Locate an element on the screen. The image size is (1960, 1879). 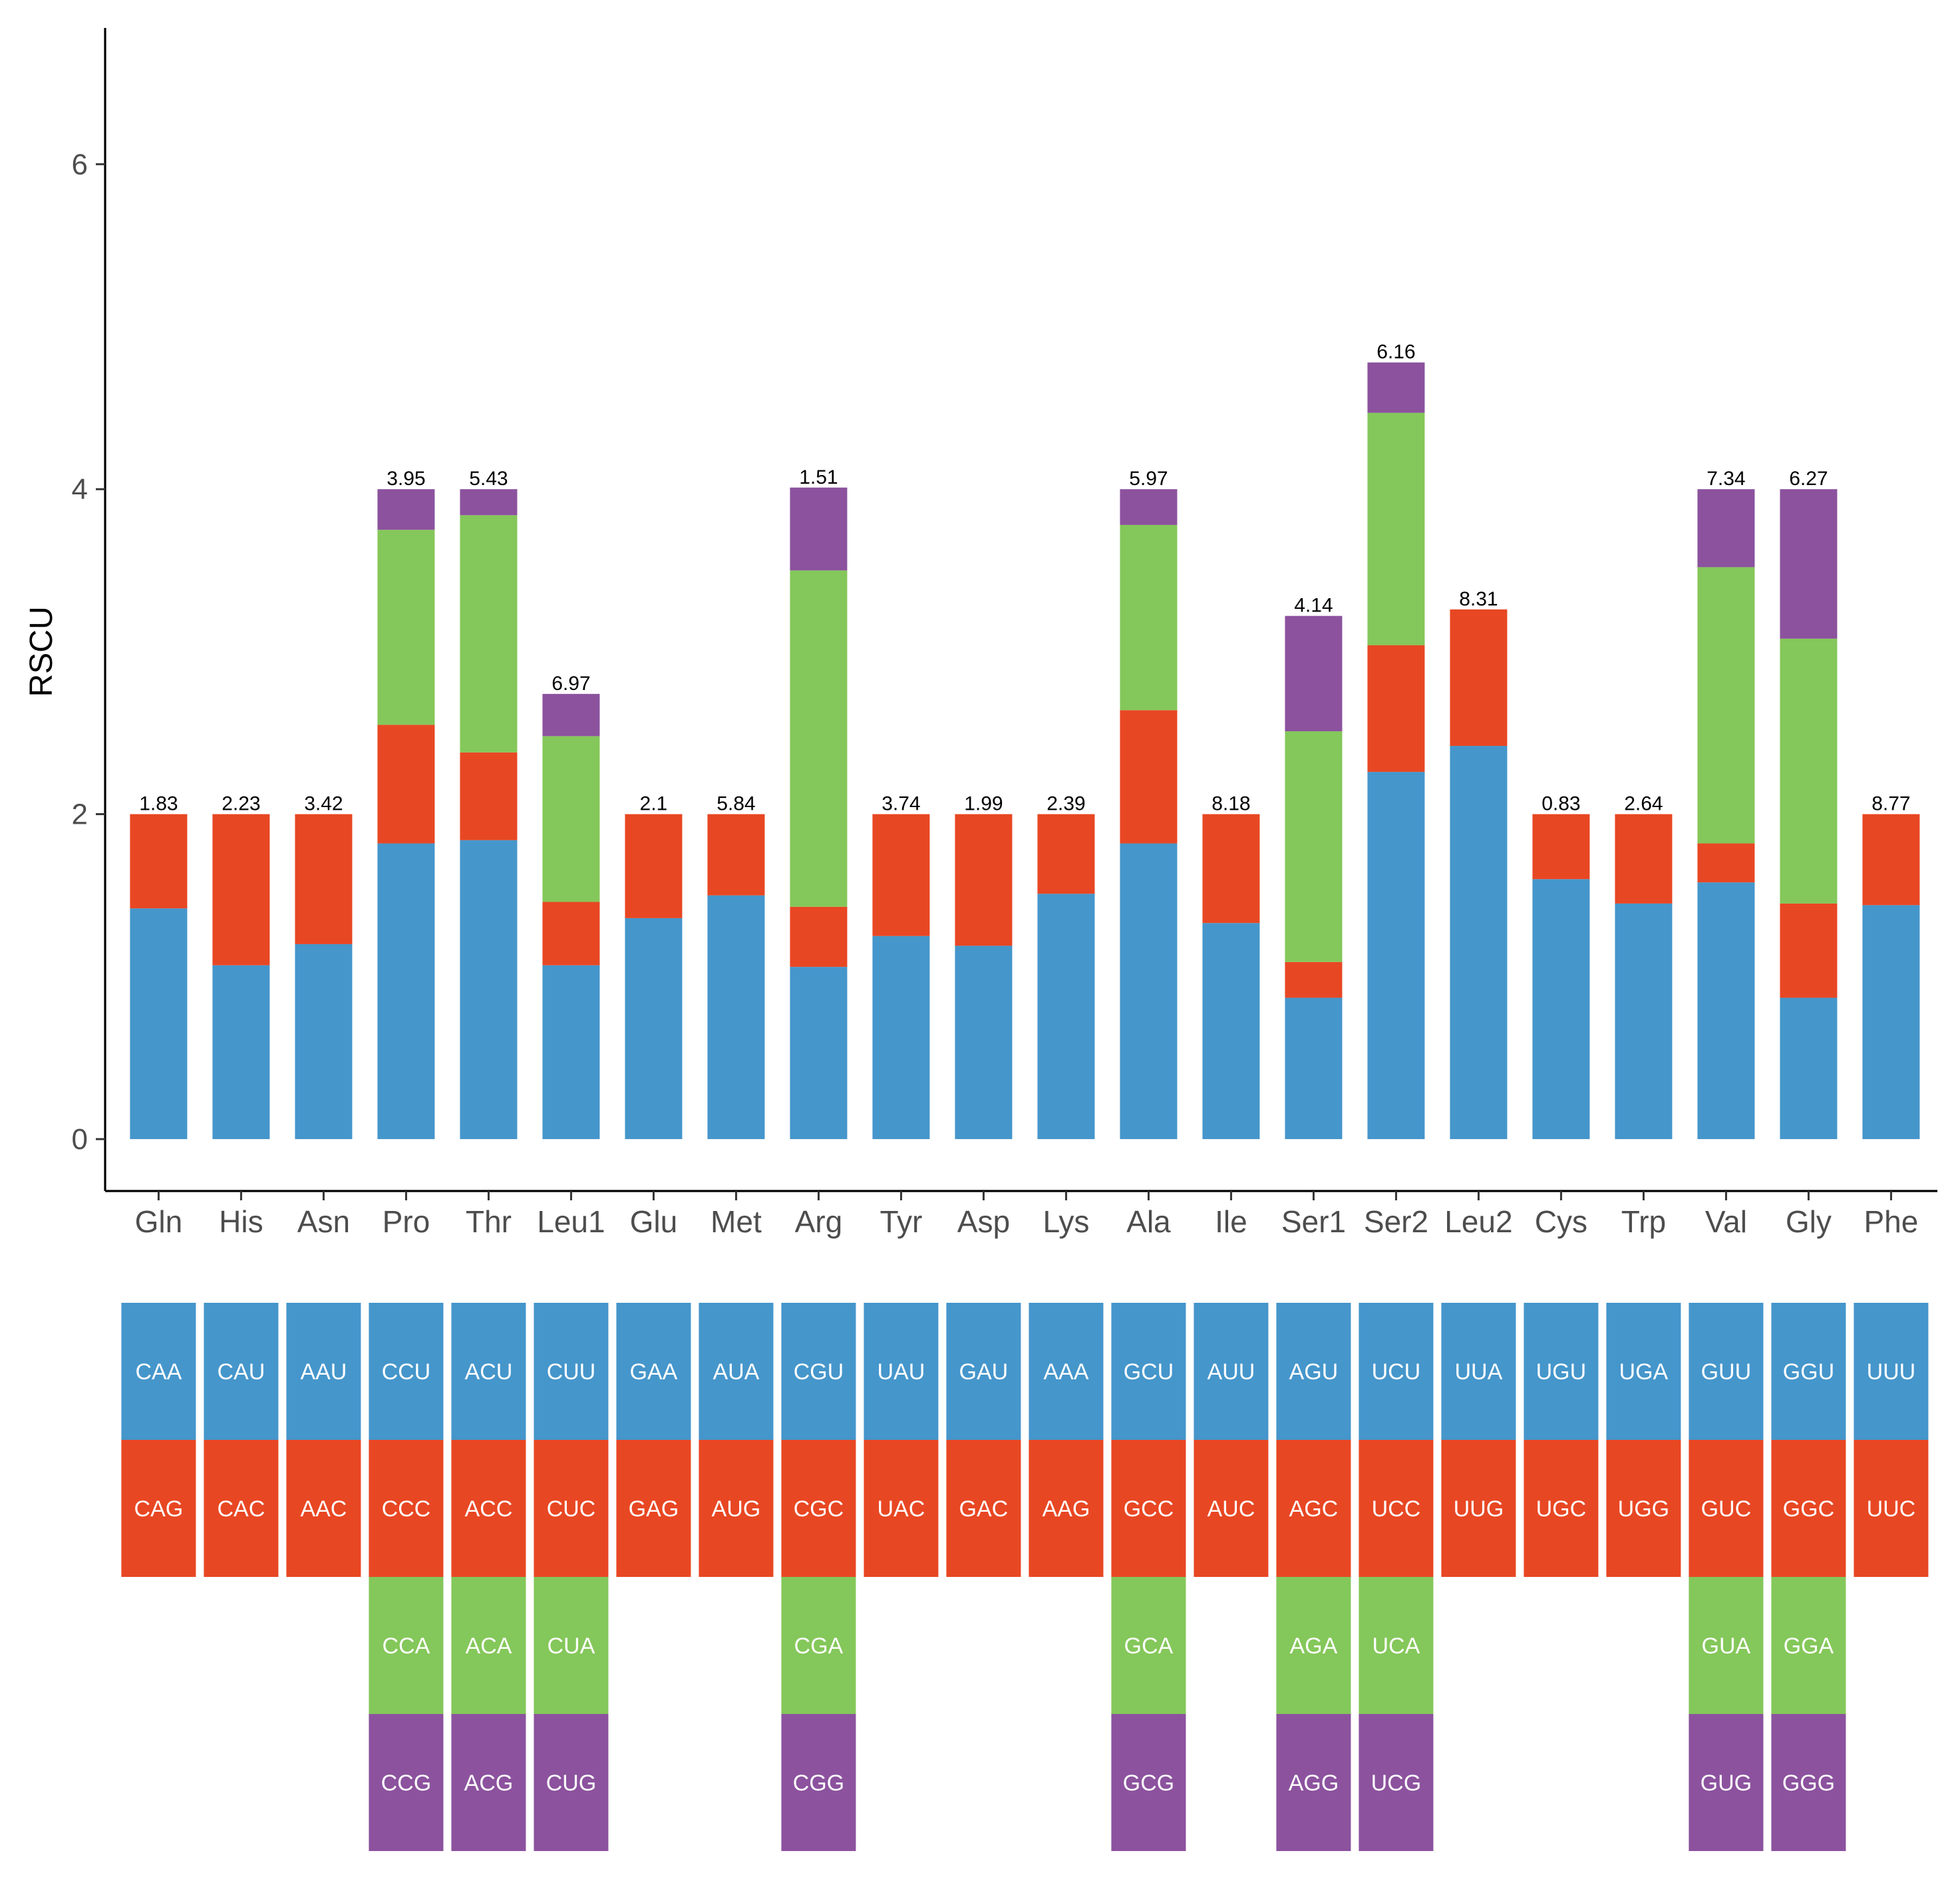
codon-cell-auu is located at coordinates (1231, 1371).